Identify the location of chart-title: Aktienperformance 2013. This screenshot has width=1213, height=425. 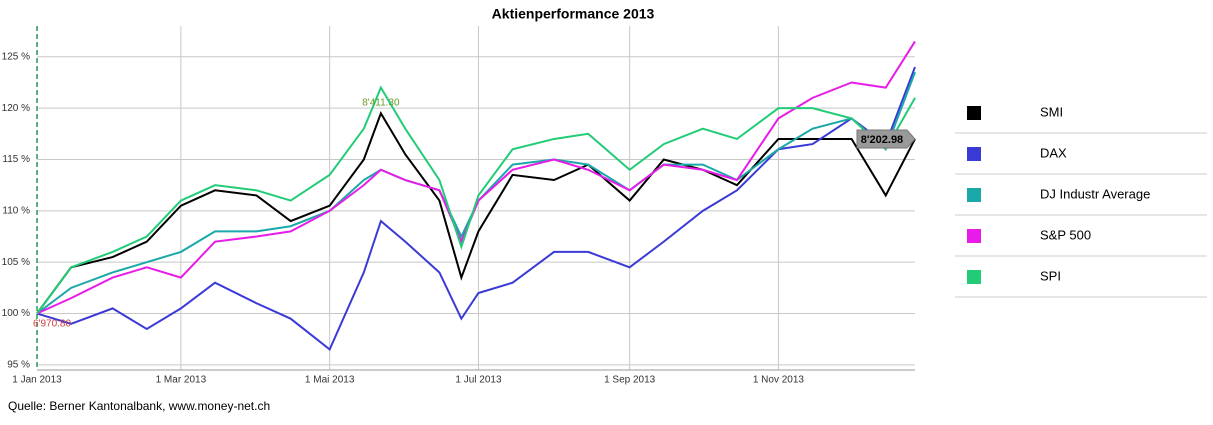
(573, 14).